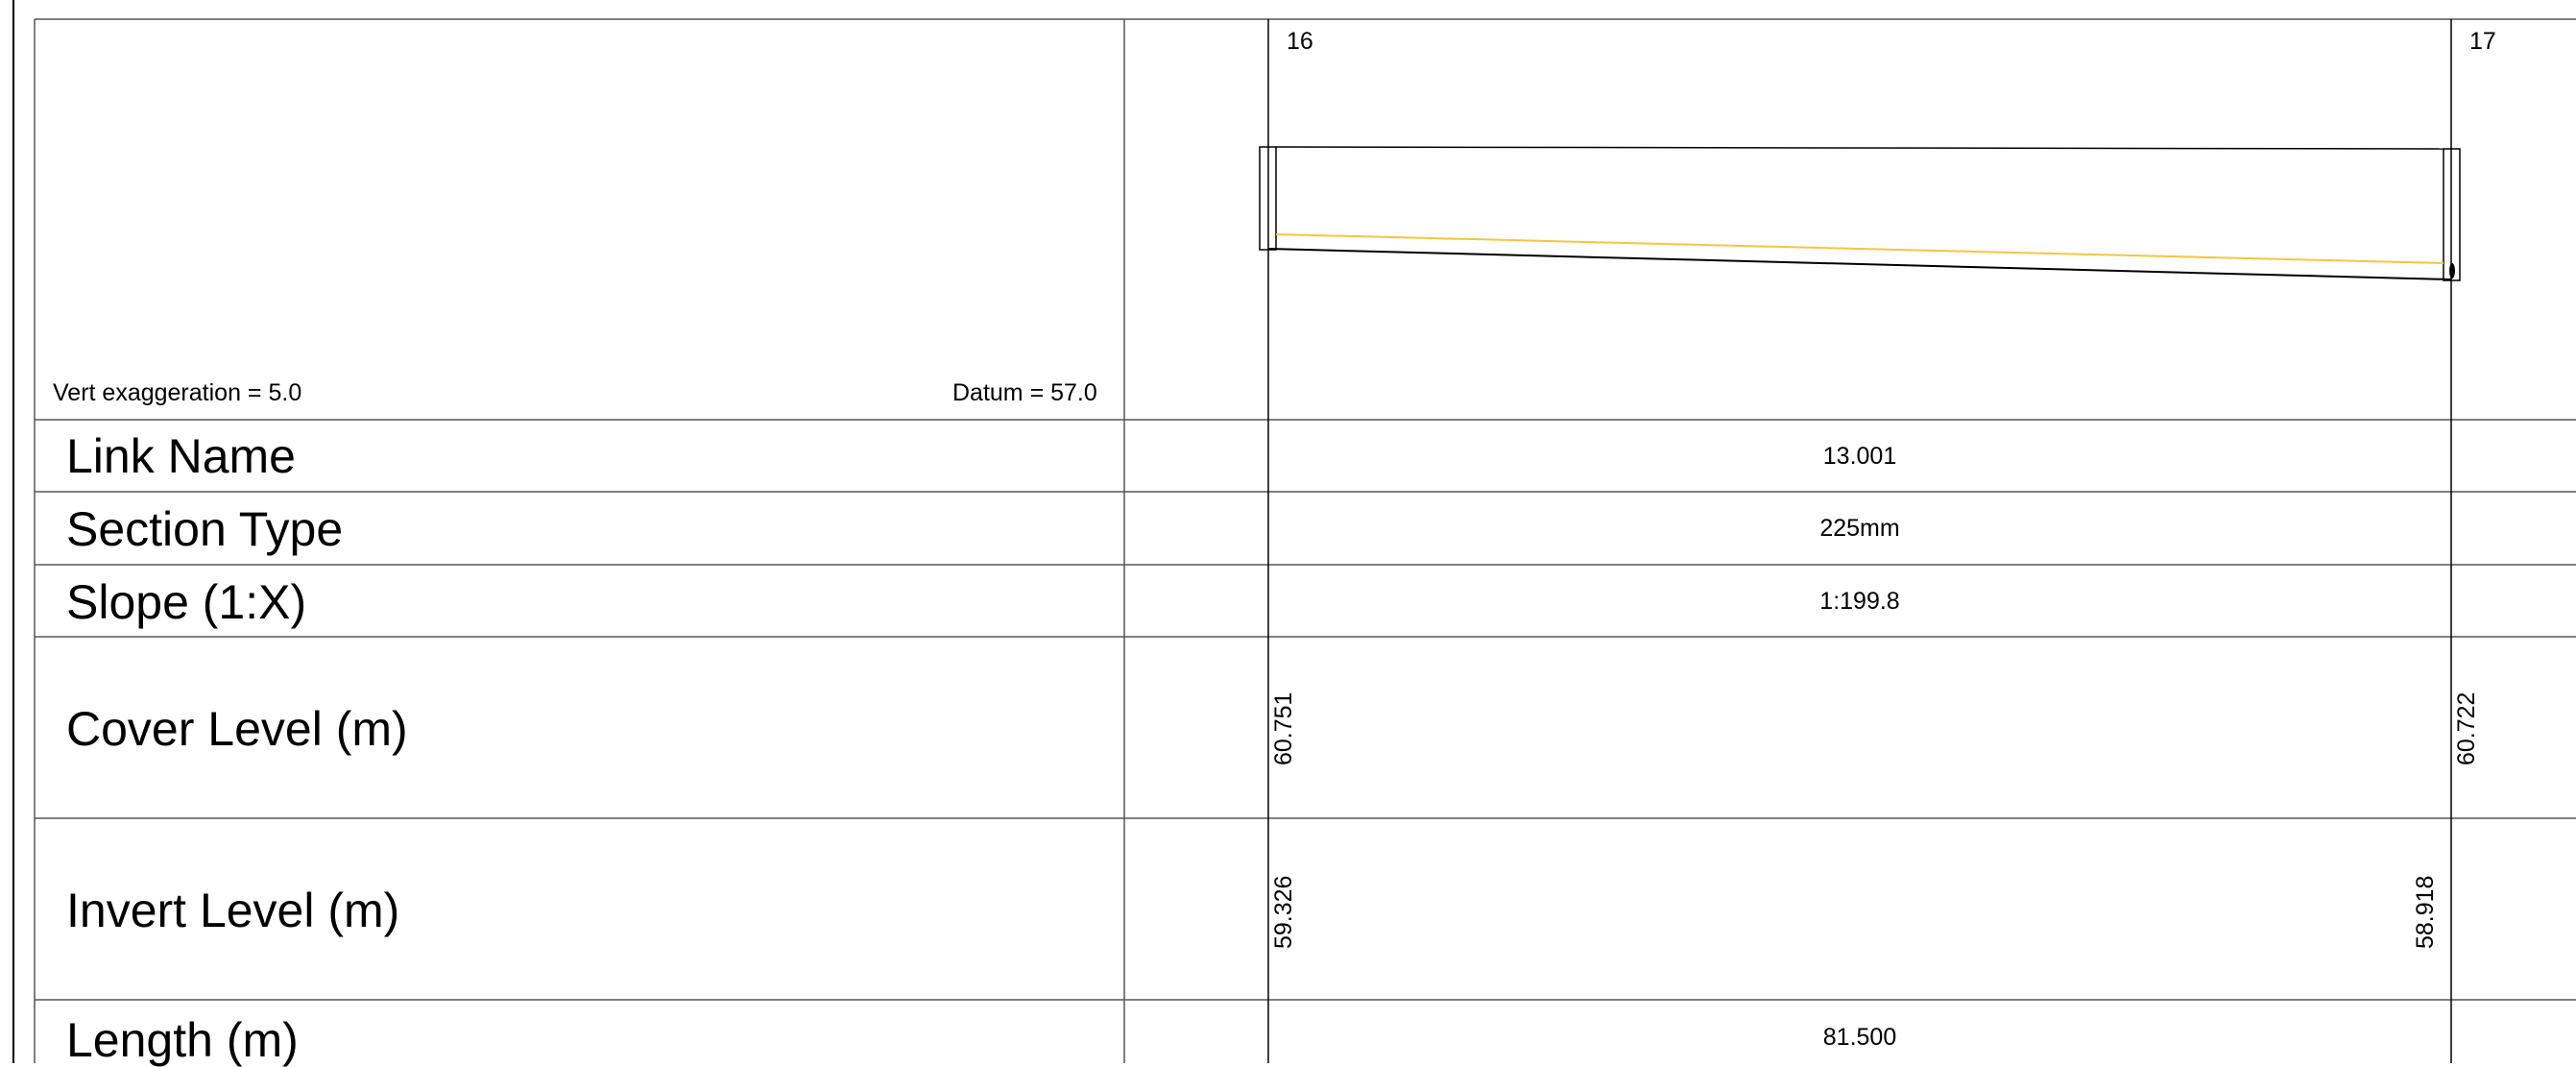  I want to click on invert-level-node-17: 58.918, so click(2425, 912).